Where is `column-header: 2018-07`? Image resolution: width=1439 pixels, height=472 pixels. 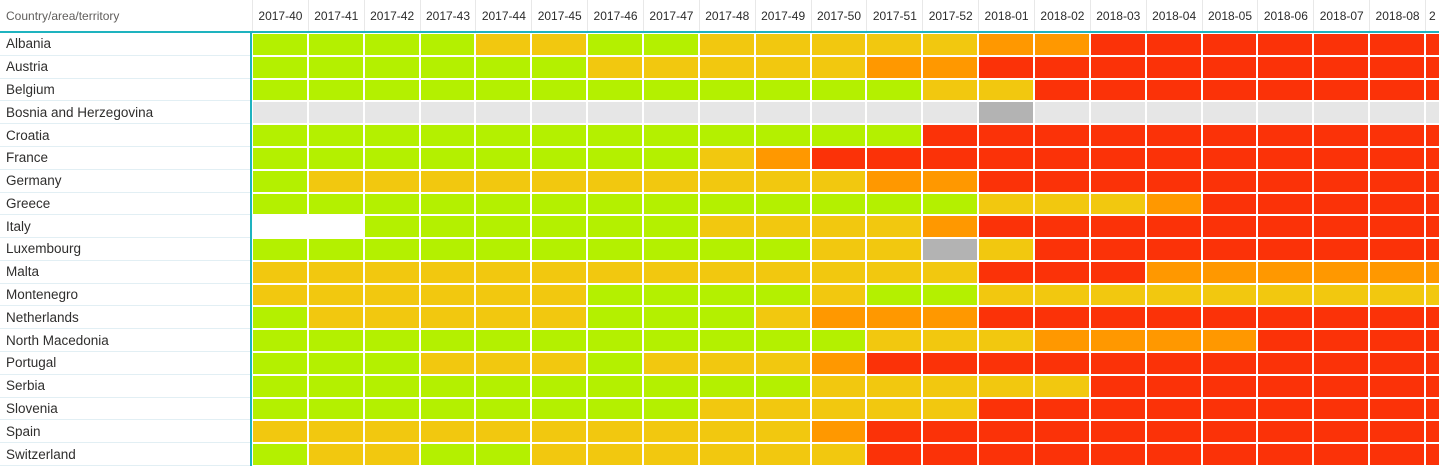
column-header: 2018-07 is located at coordinates (1341, 15).